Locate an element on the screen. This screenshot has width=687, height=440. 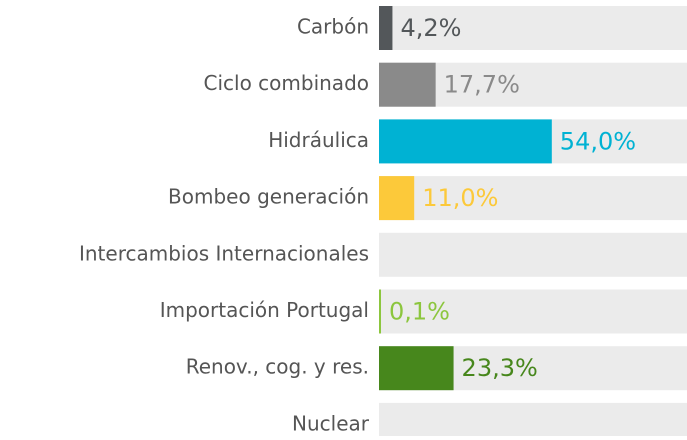
value-label: 17,7% is located at coordinates (482, 85).